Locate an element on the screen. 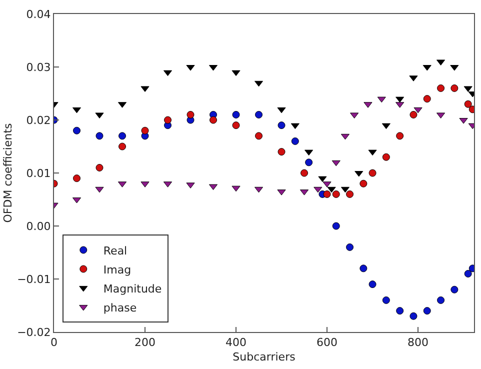  x-tick-label: 400 is located at coordinates (236, 343).